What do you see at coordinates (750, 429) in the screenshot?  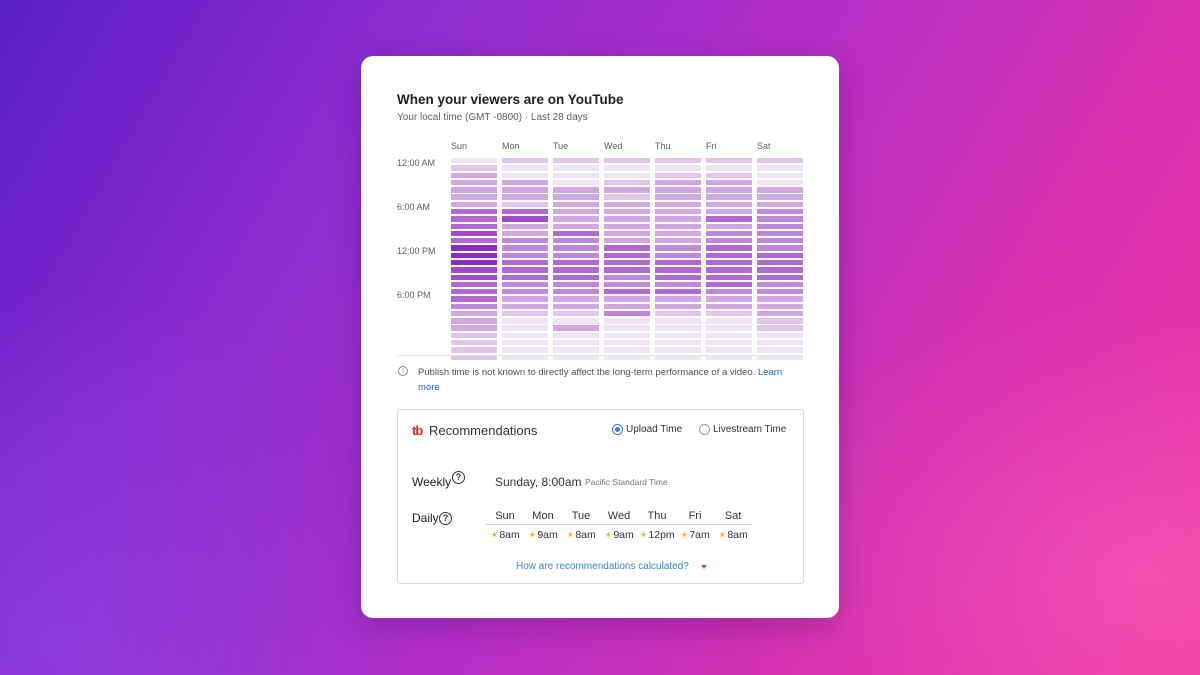 I see `livestream-time-label: Livestream Time` at bounding box center [750, 429].